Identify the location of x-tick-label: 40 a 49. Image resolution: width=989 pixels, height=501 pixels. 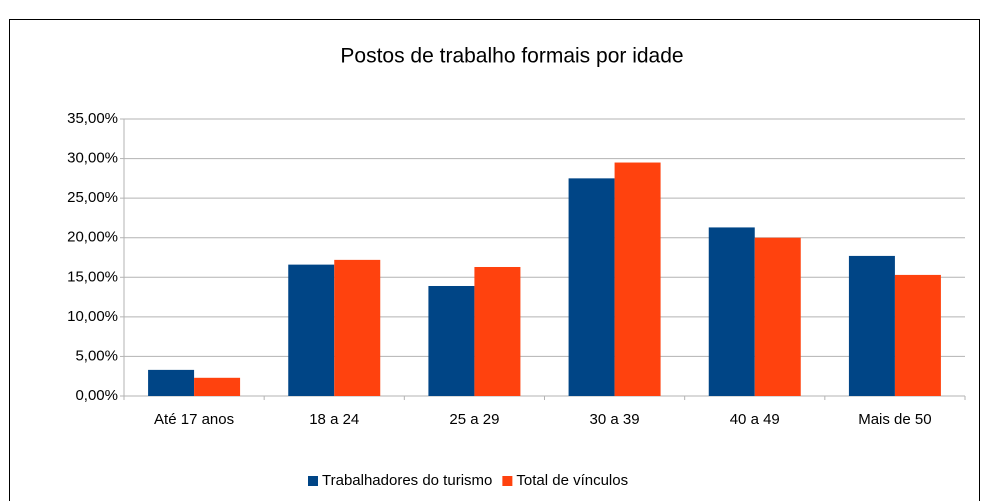
(755, 419).